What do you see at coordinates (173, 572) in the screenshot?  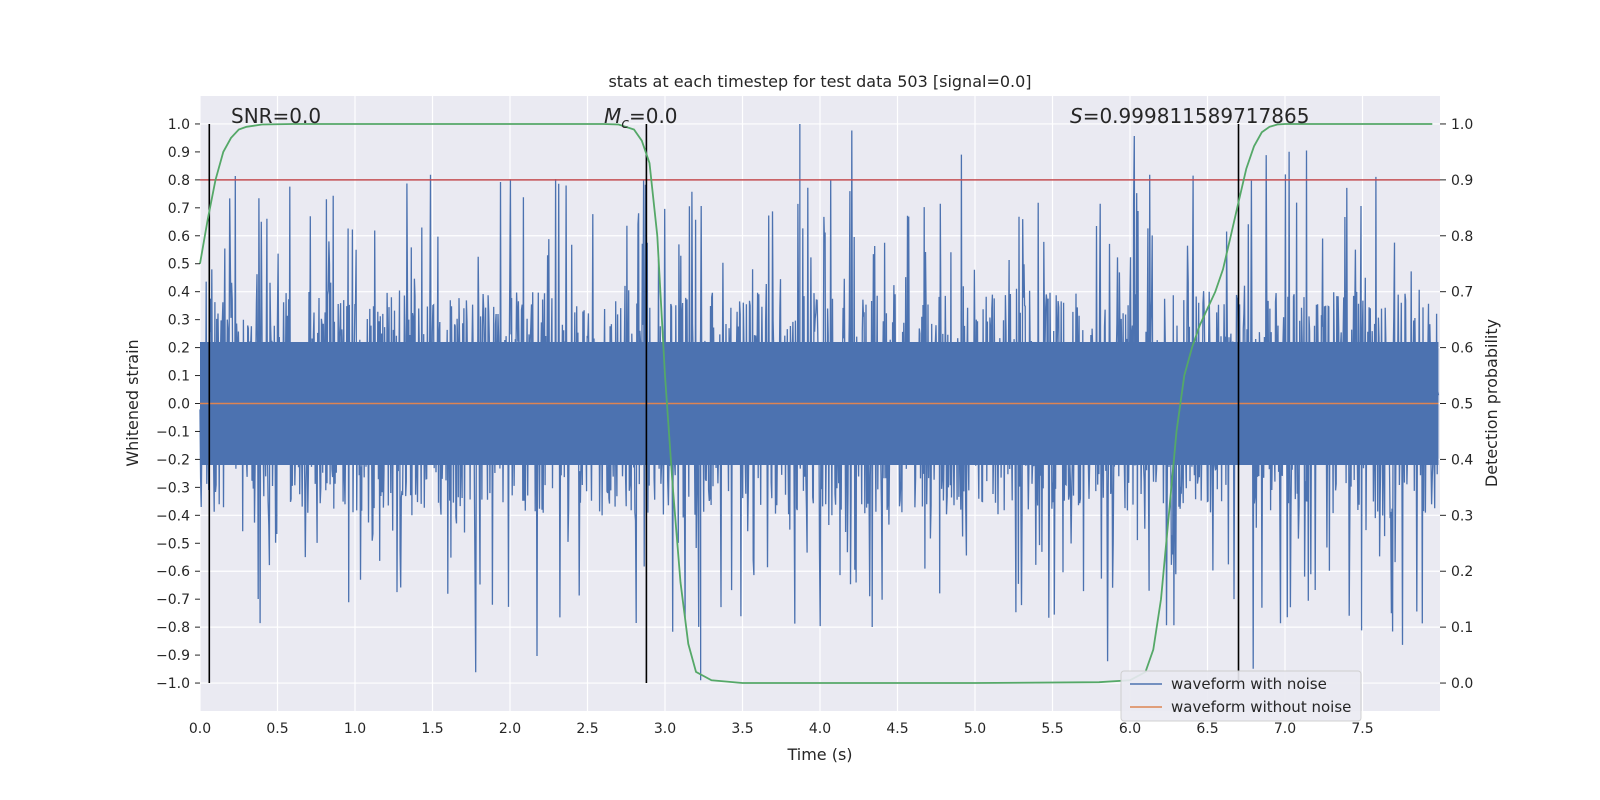 I see `y-tick-label: −0.6` at bounding box center [173, 572].